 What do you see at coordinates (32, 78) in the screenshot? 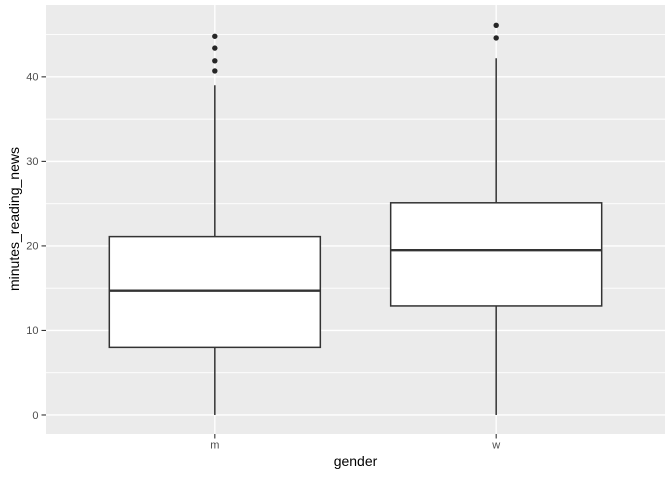
I see `y-tick-label: 40` at bounding box center [32, 78].